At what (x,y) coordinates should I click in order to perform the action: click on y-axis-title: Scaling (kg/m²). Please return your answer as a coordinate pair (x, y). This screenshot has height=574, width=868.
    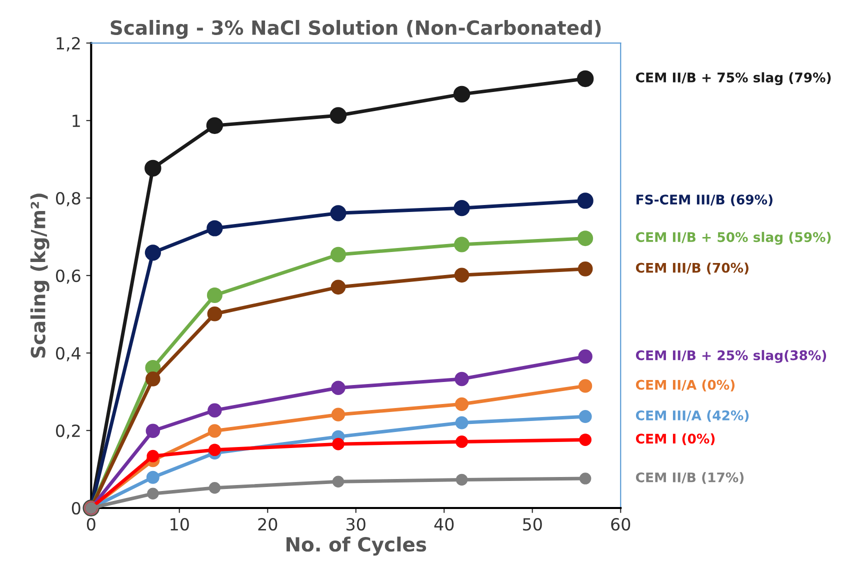
    Looking at the image, I should click on (40, 276).